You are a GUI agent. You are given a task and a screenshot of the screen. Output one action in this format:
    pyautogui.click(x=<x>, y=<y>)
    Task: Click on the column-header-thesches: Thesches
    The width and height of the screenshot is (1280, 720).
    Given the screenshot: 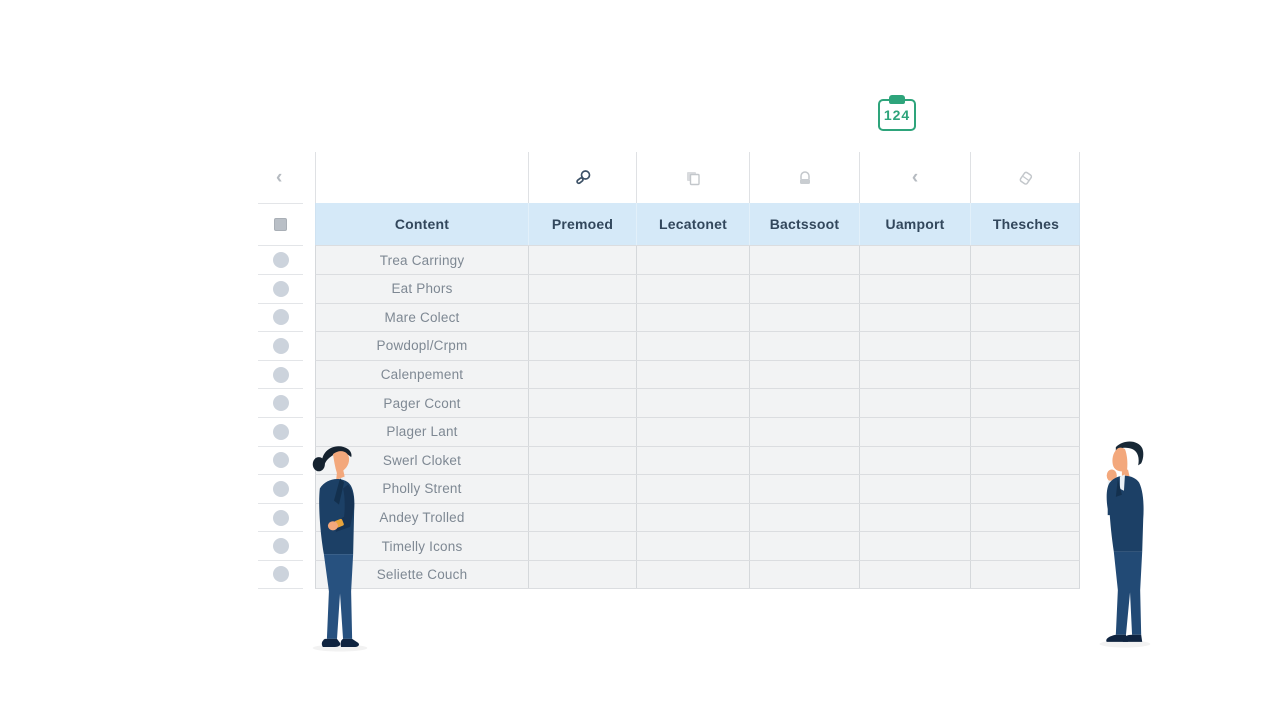 What is the action you would take?
    pyautogui.click(x=1025, y=224)
    